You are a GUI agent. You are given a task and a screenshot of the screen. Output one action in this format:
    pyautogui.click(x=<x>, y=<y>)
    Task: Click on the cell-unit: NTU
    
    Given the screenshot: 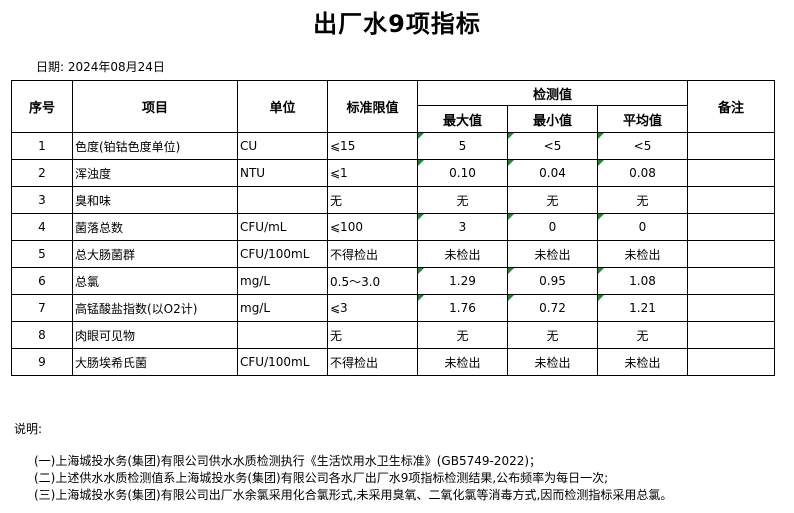 What is the action you would take?
    pyautogui.click(x=282, y=173)
    